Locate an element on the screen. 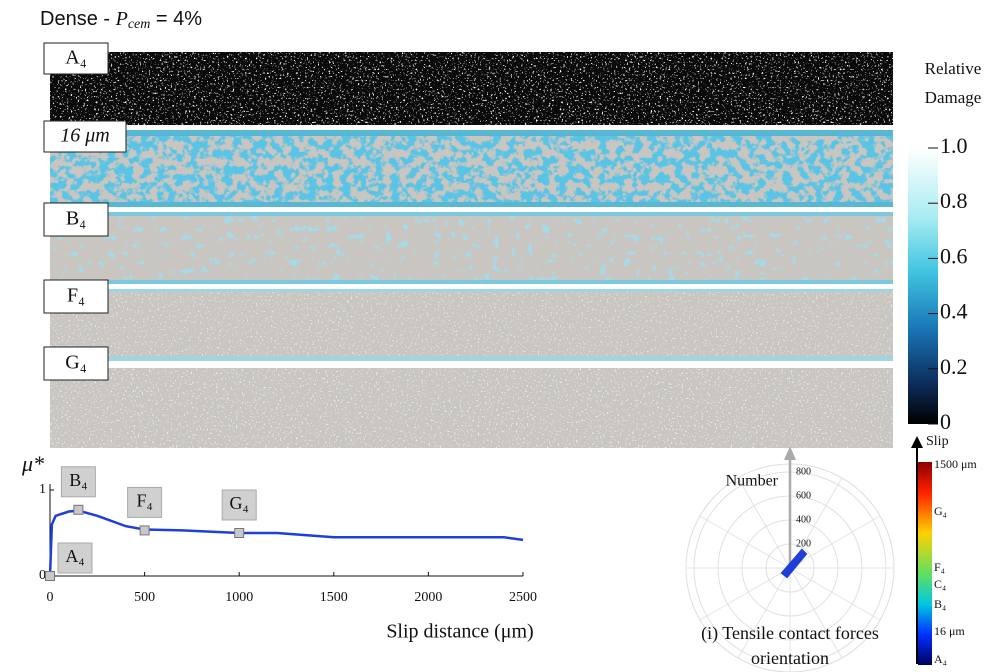 The image size is (993, 672). figure-title: Dense - Pcem = 4% is located at coordinates (121, 20).